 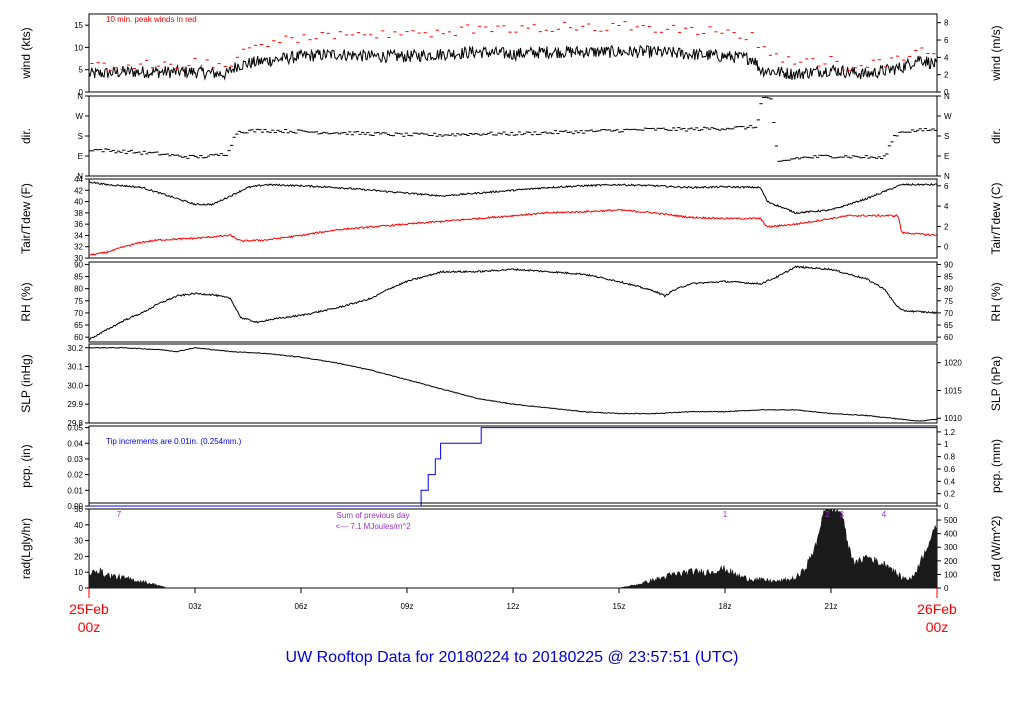 What do you see at coordinates (996, 466) in the screenshot?
I see `pcp-ylabel-right: pcp. (mm)` at bounding box center [996, 466].